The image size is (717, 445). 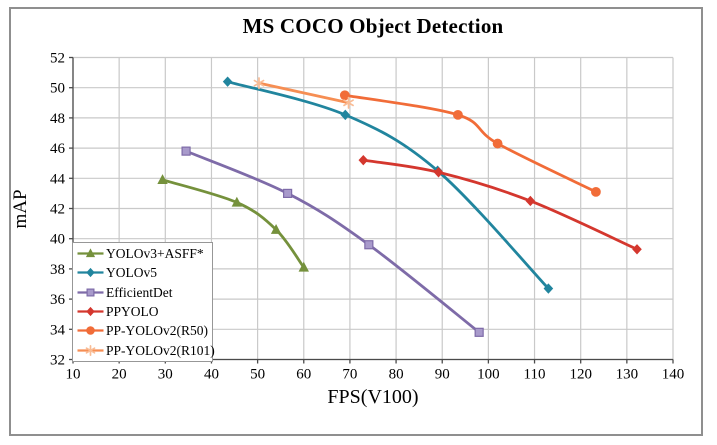 I want to click on y-tick-label: 48, so click(x=57, y=119).